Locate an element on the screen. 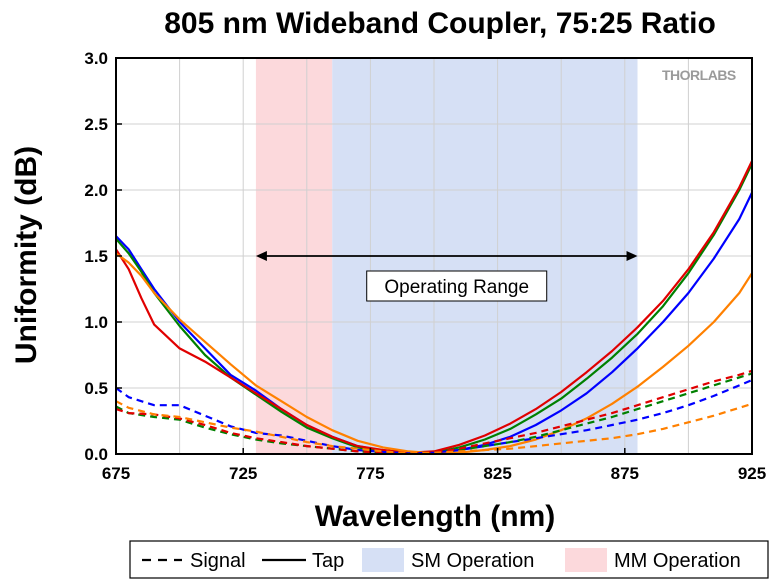 The width and height of the screenshot is (780, 580). chart-title: 805 nm Wideband Coupler, 75:25 Ratio is located at coordinates (440, 23).